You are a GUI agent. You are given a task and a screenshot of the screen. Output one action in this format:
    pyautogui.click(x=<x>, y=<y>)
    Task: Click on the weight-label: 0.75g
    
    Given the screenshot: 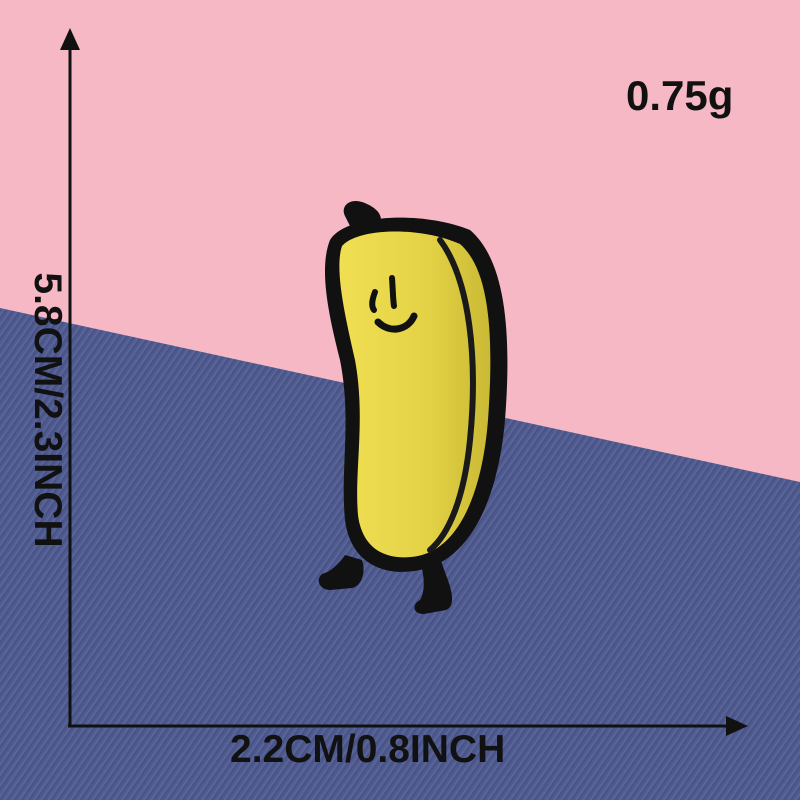 What is the action you would take?
    pyautogui.click(x=680, y=95)
    